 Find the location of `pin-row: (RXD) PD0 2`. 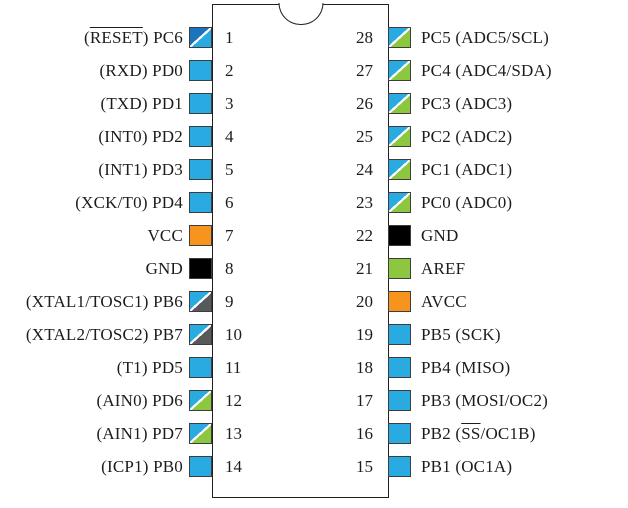

pin-row: (RXD) PD0 2 is located at coordinates (135, 70).